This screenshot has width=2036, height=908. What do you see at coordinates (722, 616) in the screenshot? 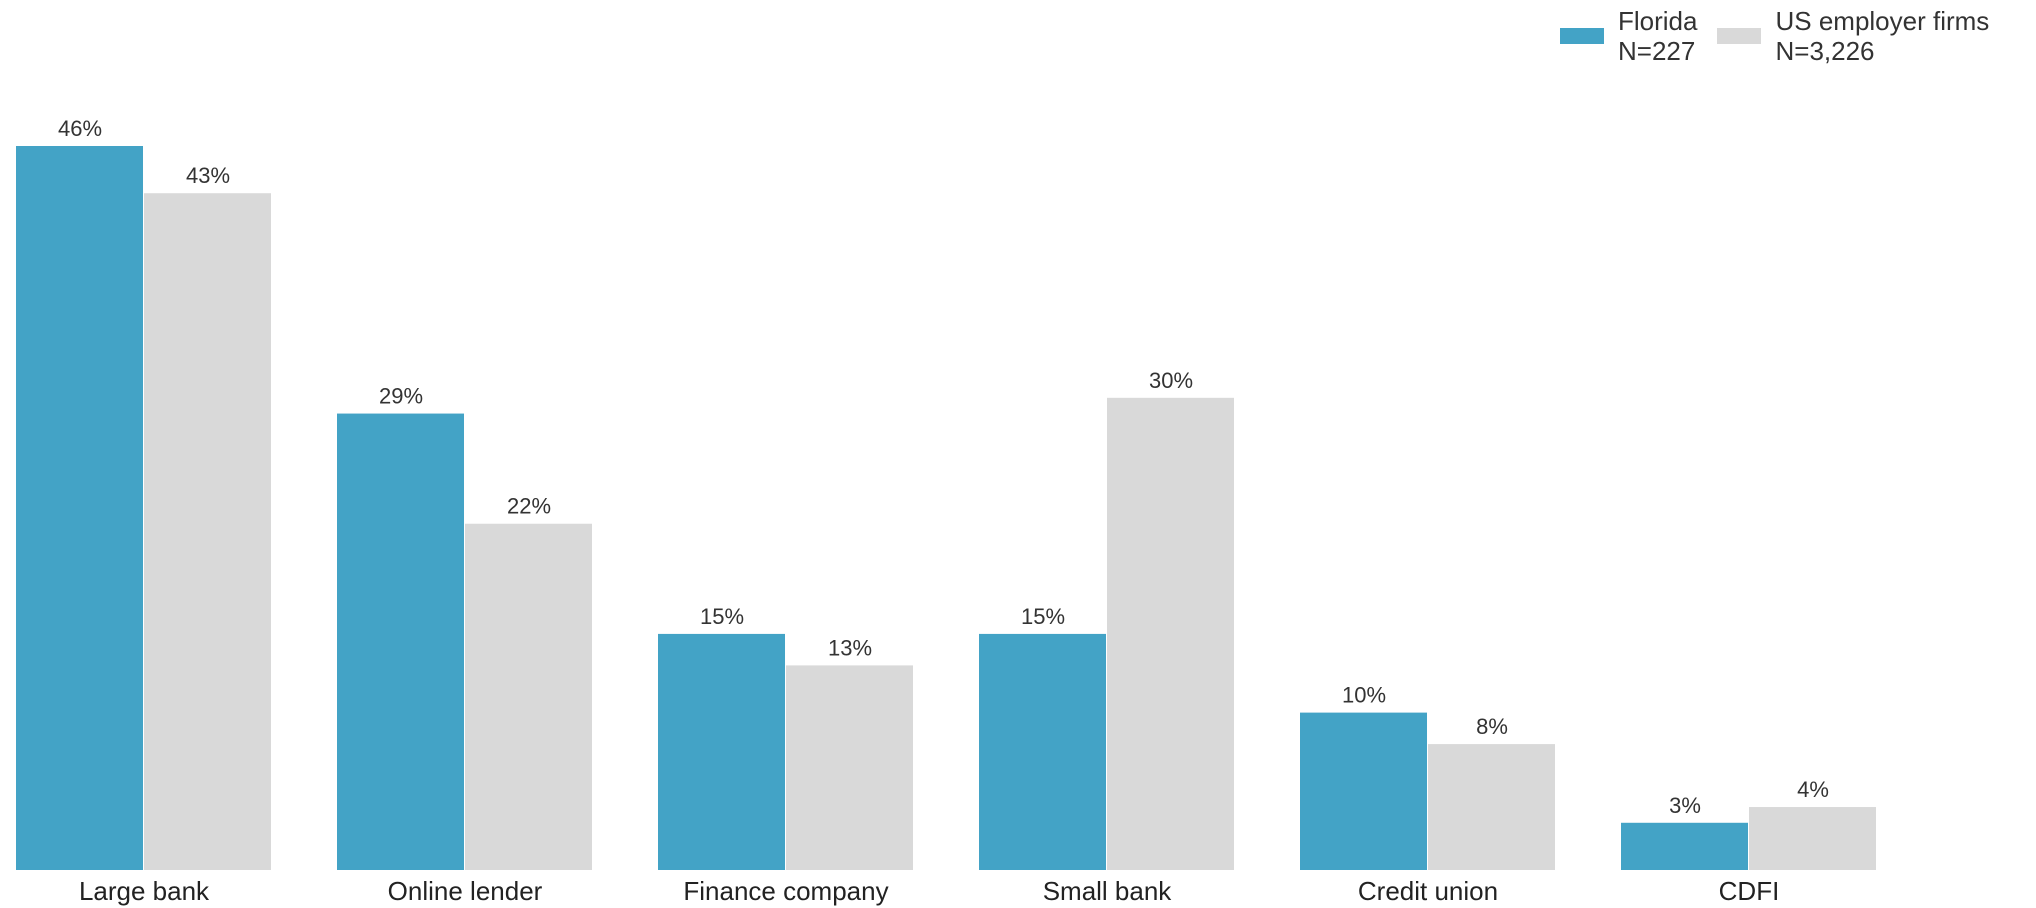
I see `data-label-finance-company-florida: 15%` at bounding box center [722, 616].